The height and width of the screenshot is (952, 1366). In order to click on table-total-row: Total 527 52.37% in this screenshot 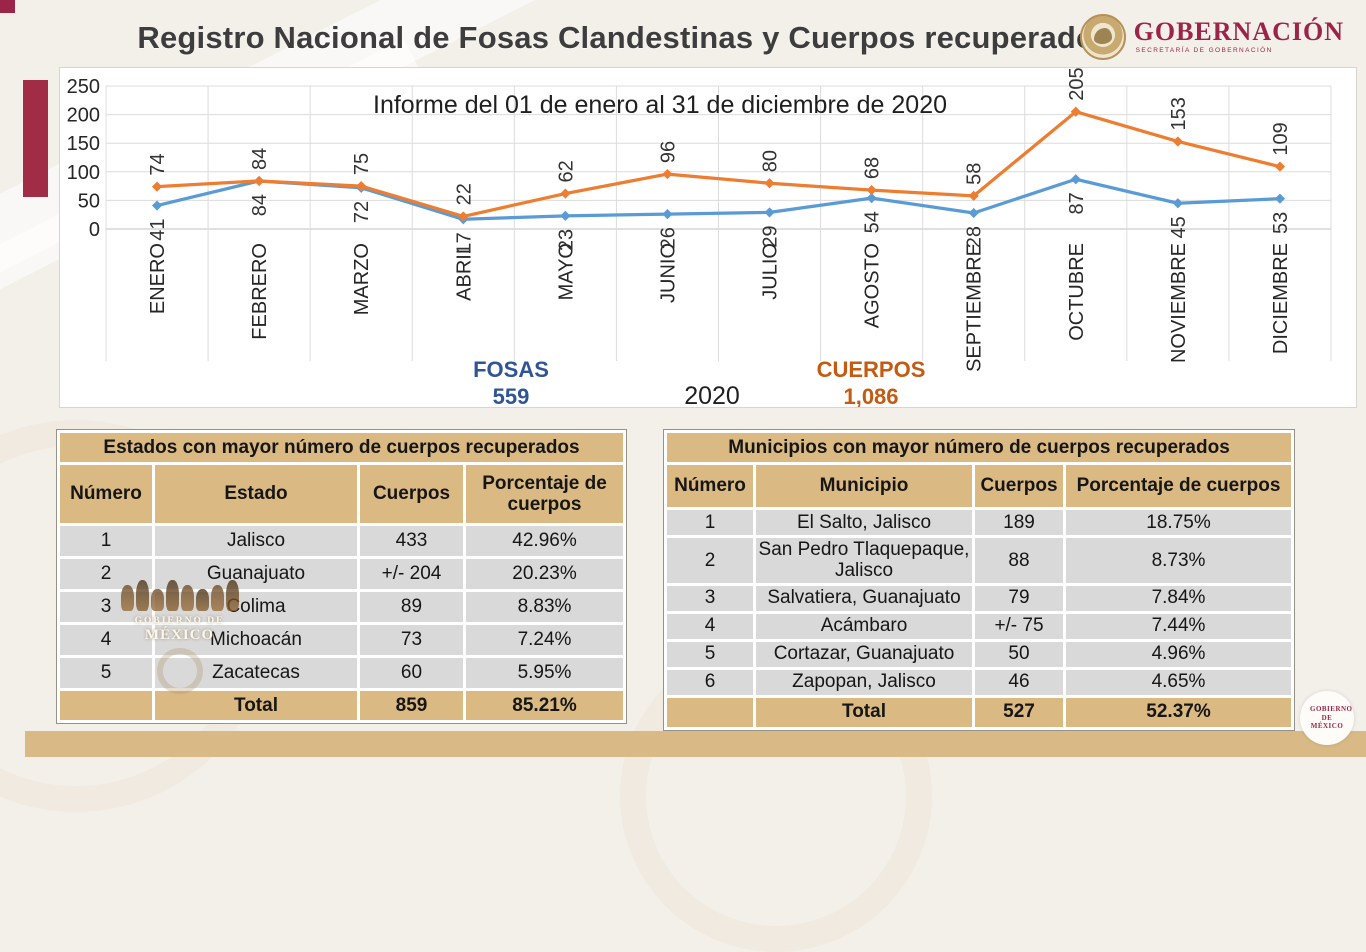, I will do `click(979, 712)`.